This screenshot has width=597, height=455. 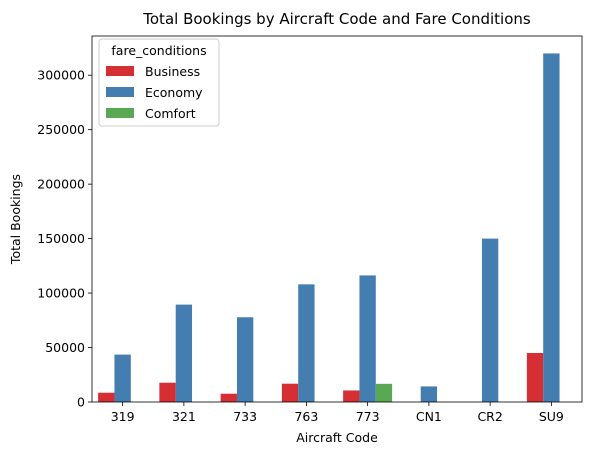 I want to click on x-tick-label: 773, so click(x=368, y=416).